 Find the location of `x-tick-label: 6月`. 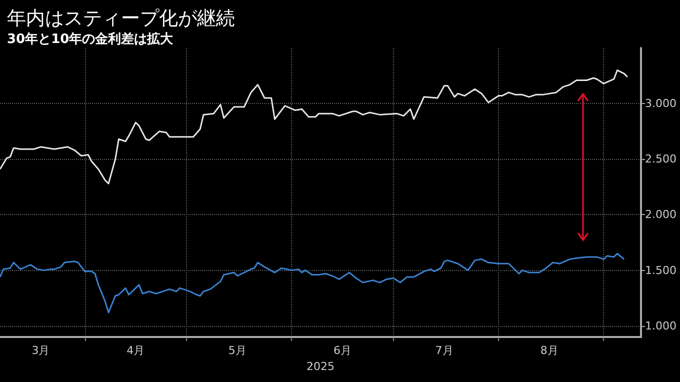

x-tick-label: 6月 is located at coordinates (343, 350).